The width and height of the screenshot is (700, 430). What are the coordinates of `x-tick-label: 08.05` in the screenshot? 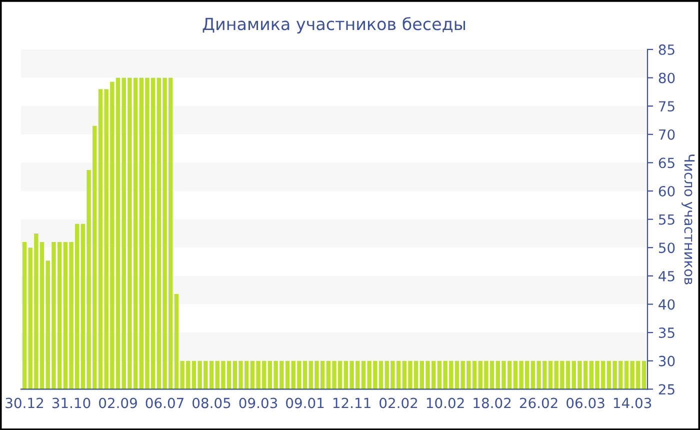 It's located at (211, 403).